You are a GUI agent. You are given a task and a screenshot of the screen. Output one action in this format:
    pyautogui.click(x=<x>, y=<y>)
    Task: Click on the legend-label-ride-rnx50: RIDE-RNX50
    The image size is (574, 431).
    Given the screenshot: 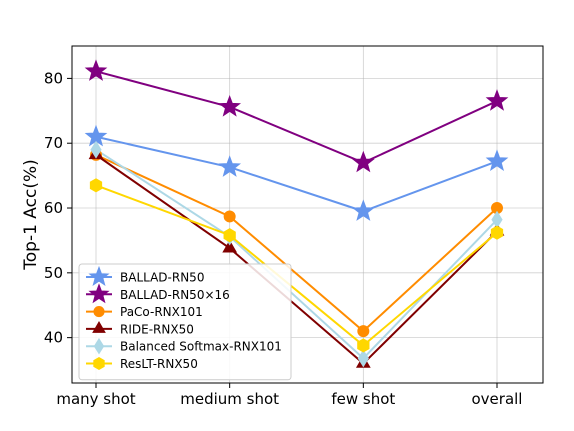 What is the action you would take?
    pyautogui.click(x=157, y=329)
    